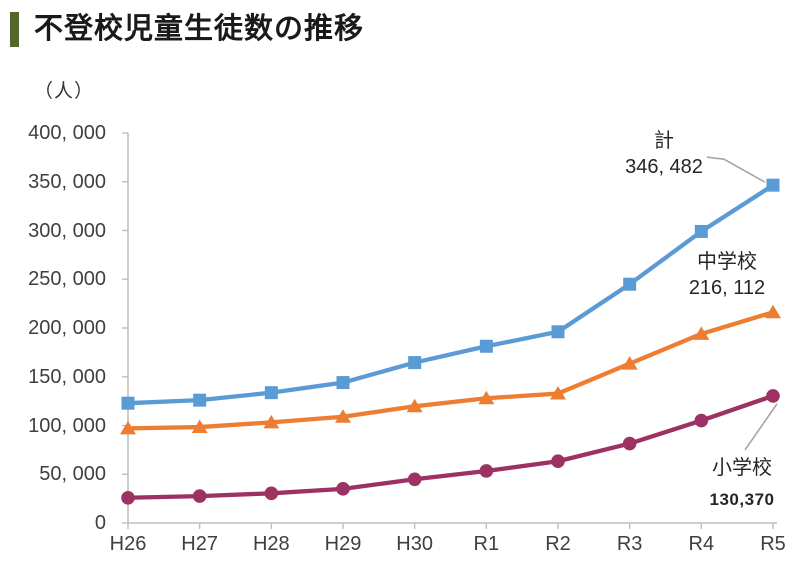 This screenshot has width=800, height=568. I want to click on y-tick-label: 200, 000, so click(67, 328).